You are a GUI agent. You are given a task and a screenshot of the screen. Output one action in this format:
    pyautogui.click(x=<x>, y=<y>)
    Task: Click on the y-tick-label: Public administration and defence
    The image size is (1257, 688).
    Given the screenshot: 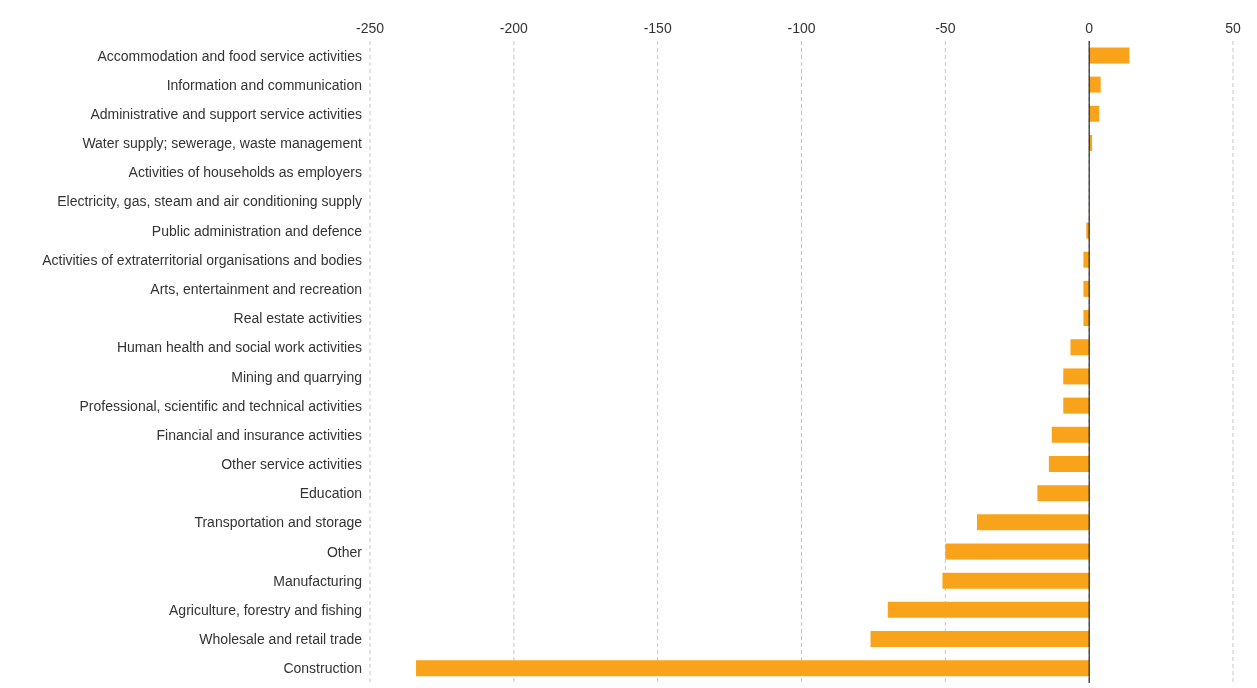 What is the action you would take?
    pyautogui.click(x=257, y=230)
    